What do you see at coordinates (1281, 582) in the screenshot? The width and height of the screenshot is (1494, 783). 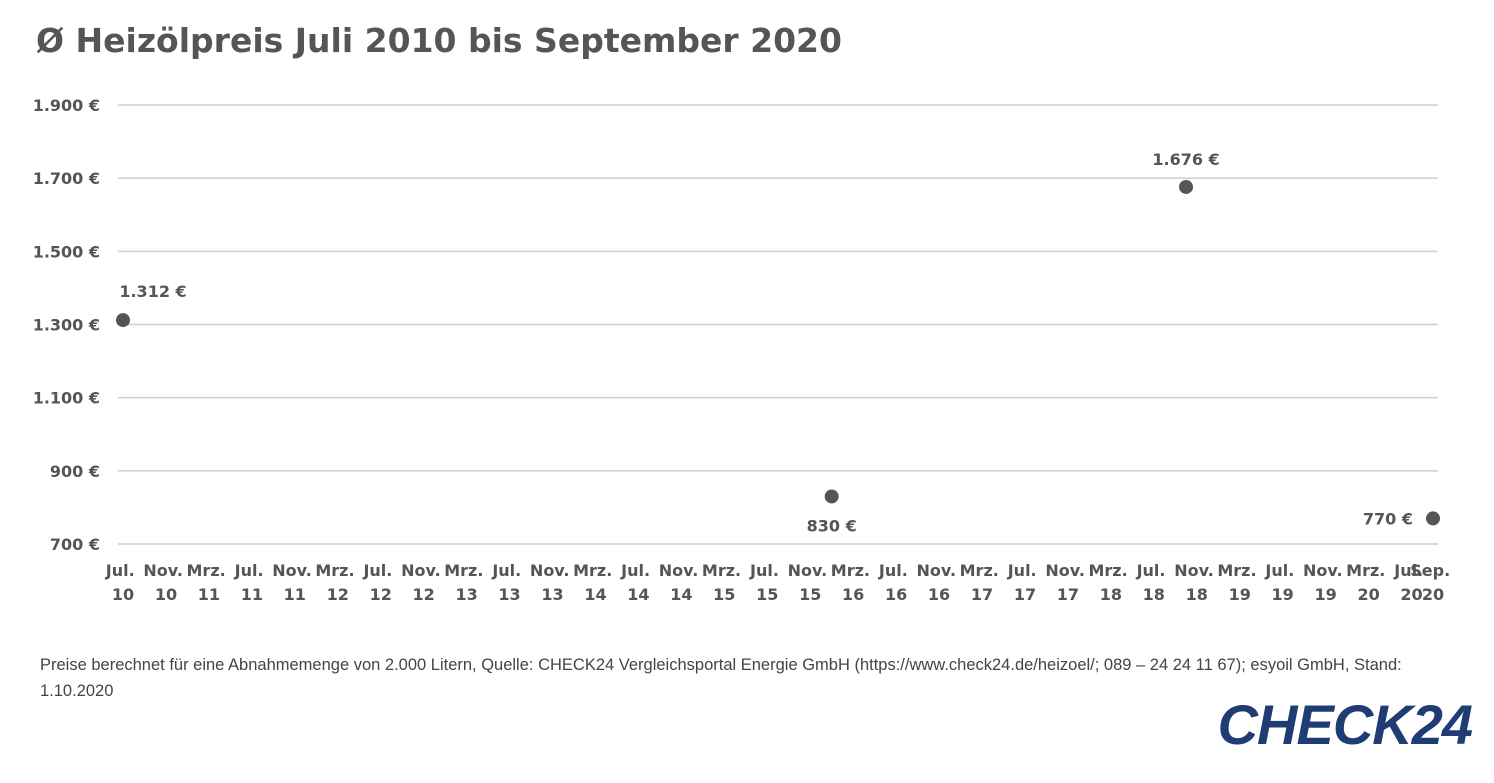 I see `x-tick-label: Jul. 19` at bounding box center [1281, 582].